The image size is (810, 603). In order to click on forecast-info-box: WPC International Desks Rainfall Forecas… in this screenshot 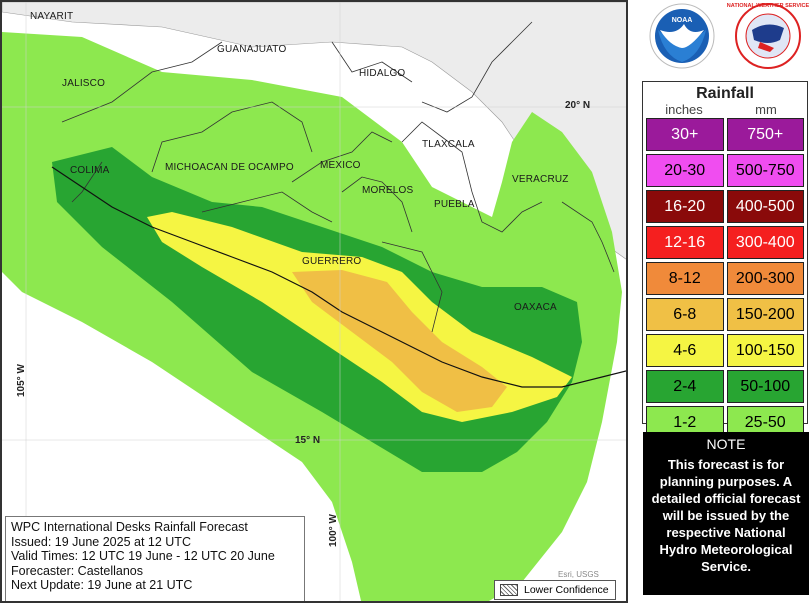, I will do `click(155, 558)`.